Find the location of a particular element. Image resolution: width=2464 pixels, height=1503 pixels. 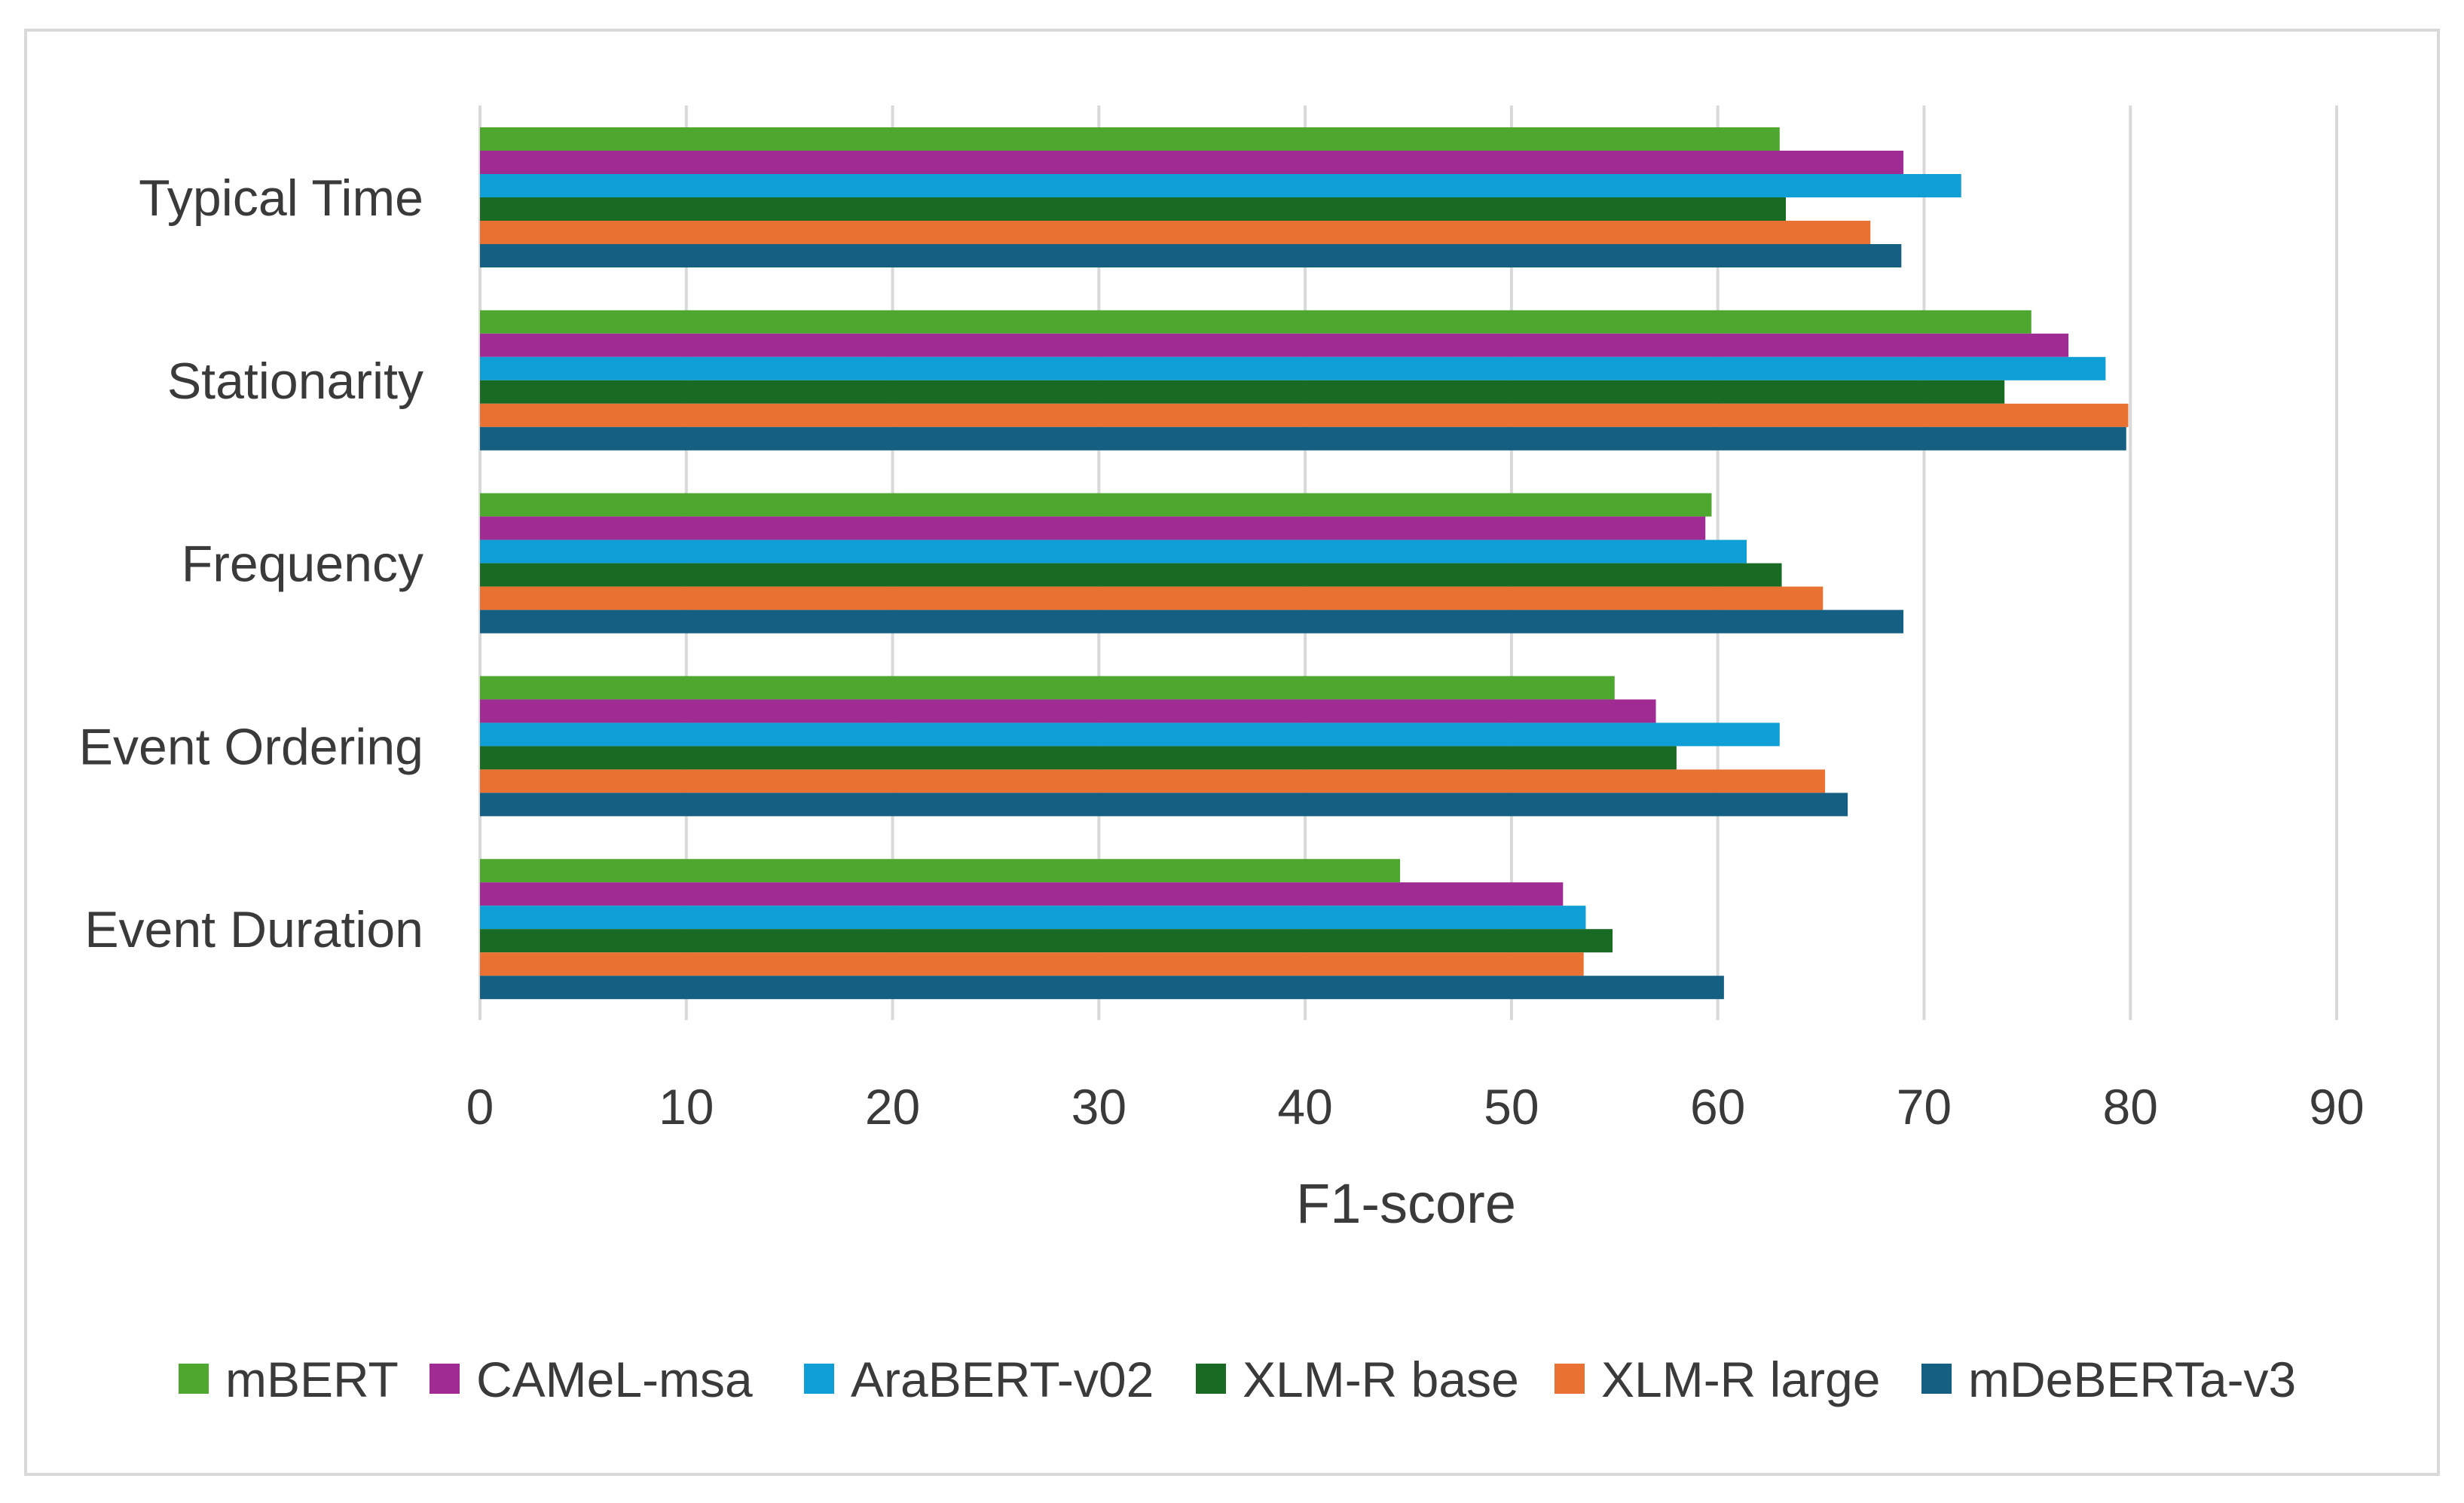

bar-xlm-r-large-typical-time is located at coordinates (1175, 232).